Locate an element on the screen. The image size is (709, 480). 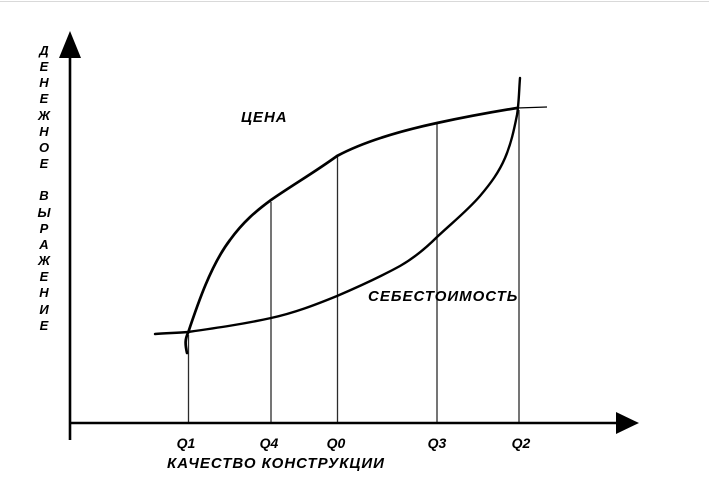
y-axis-arrowhead is located at coordinates (70, 44).